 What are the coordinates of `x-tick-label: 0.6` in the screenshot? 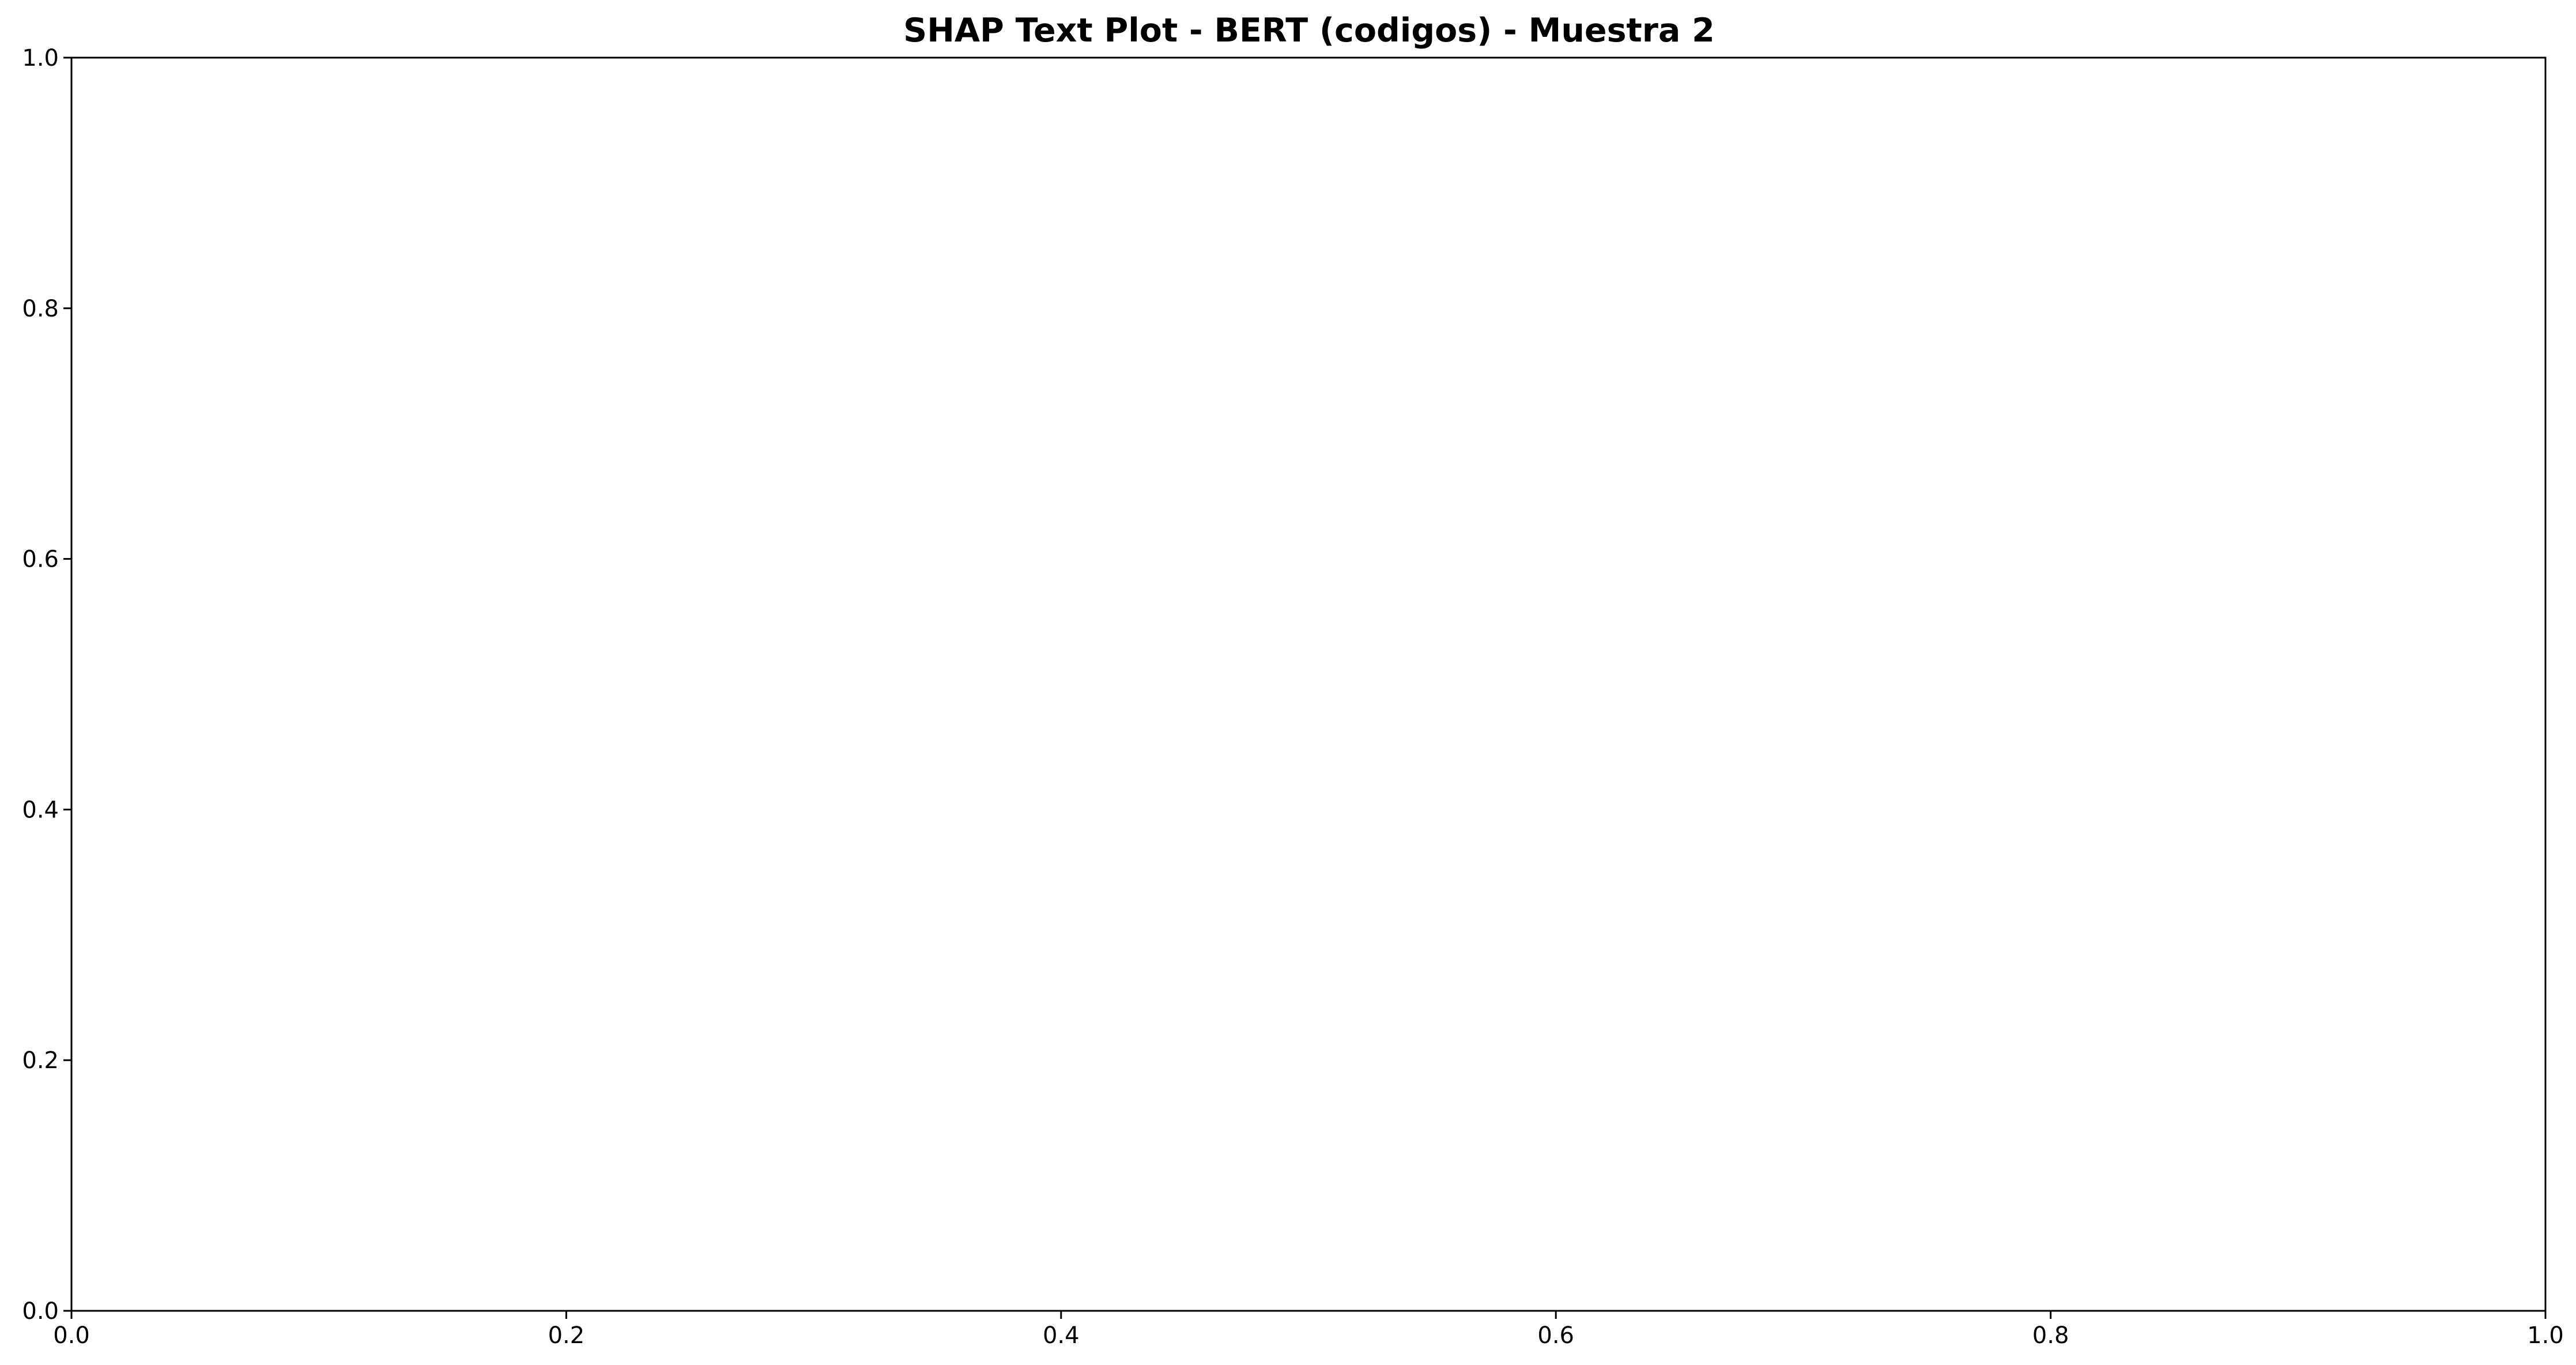 It's located at (1555, 1336).